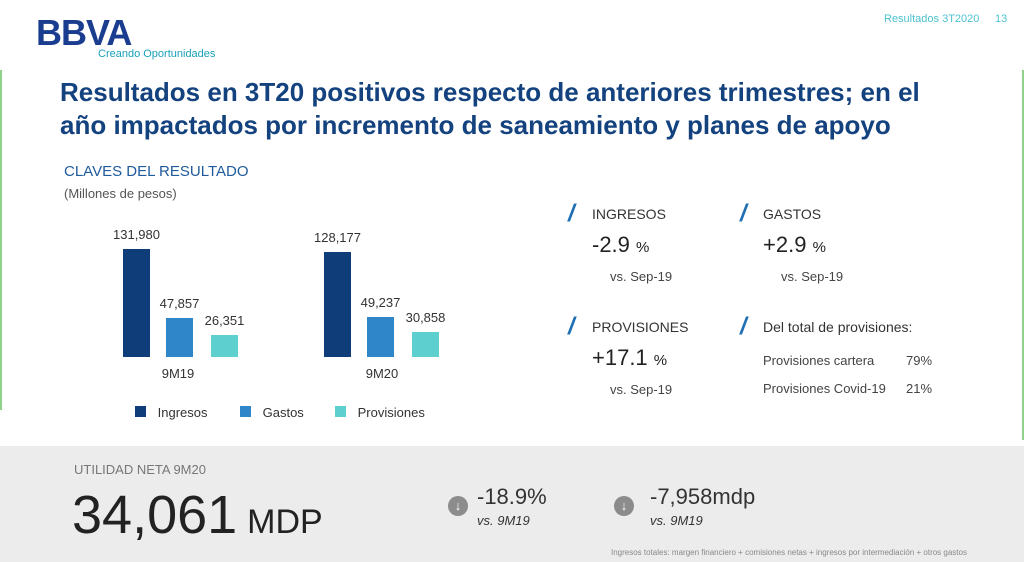 This screenshot has width=1024, height=562. What do you see at coordinates (337, 238) in the screenshot?
I see `bar-value-label: 128,177` at bounding box center [337, 238].